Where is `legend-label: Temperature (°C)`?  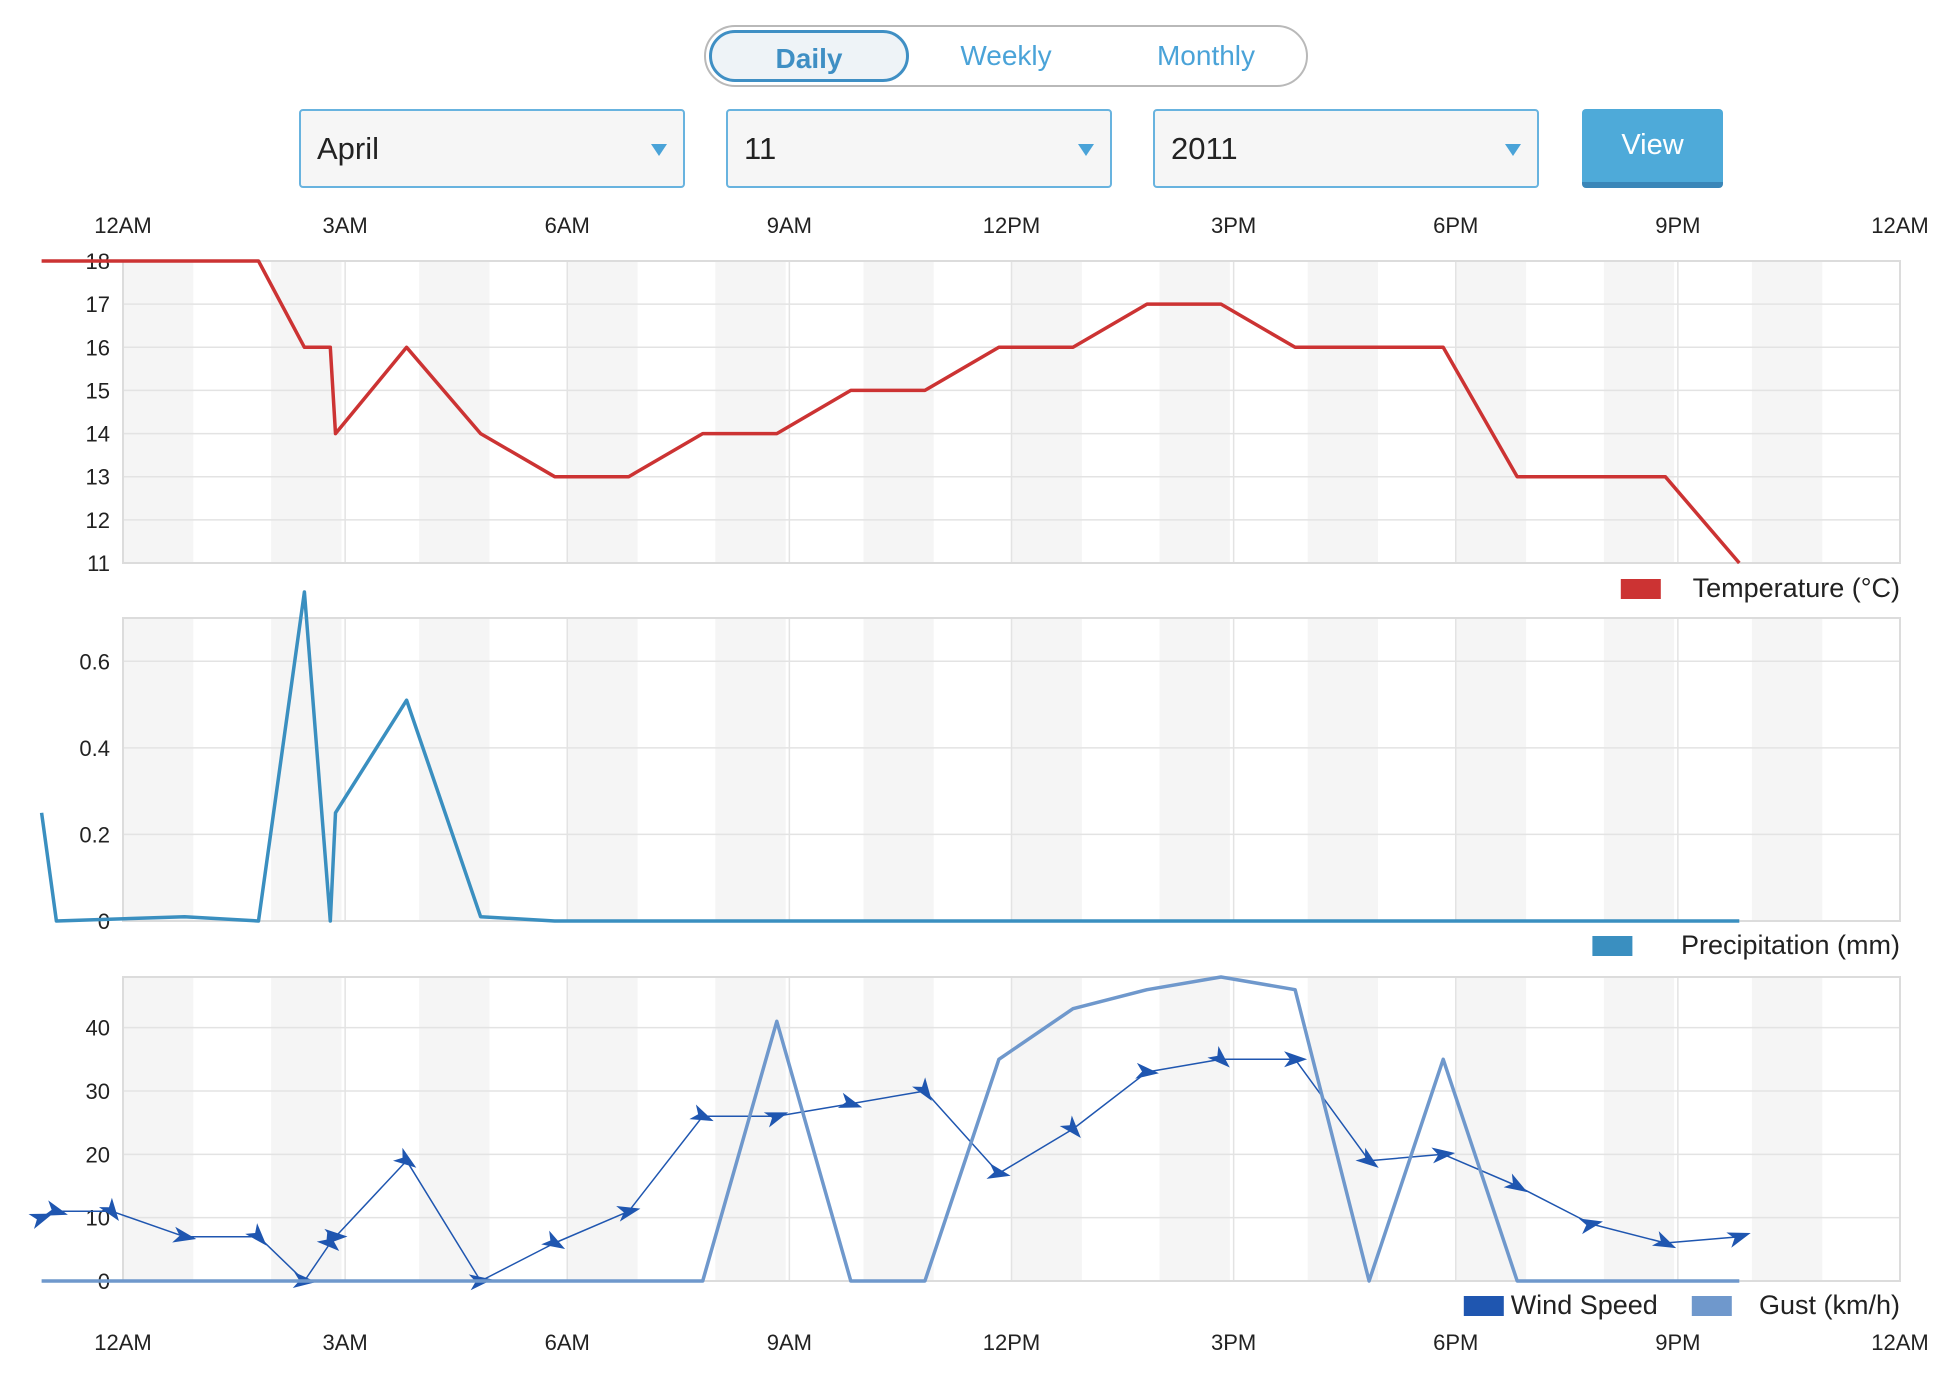 legend-label: Temperature (°C) is located at coordinates (1796, 588).